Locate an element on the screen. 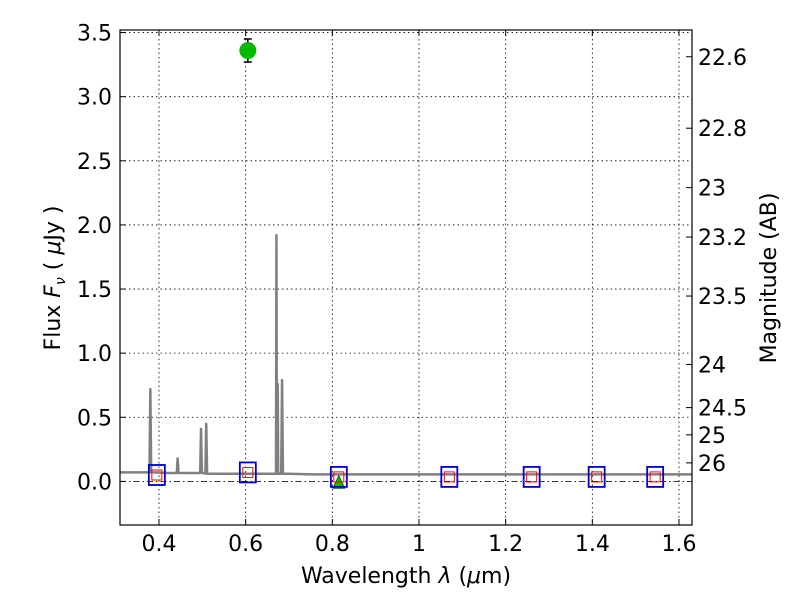 This screenshot has width=800, height=600. y-tick-label: 1.0 is located at coordinates (94, 354).